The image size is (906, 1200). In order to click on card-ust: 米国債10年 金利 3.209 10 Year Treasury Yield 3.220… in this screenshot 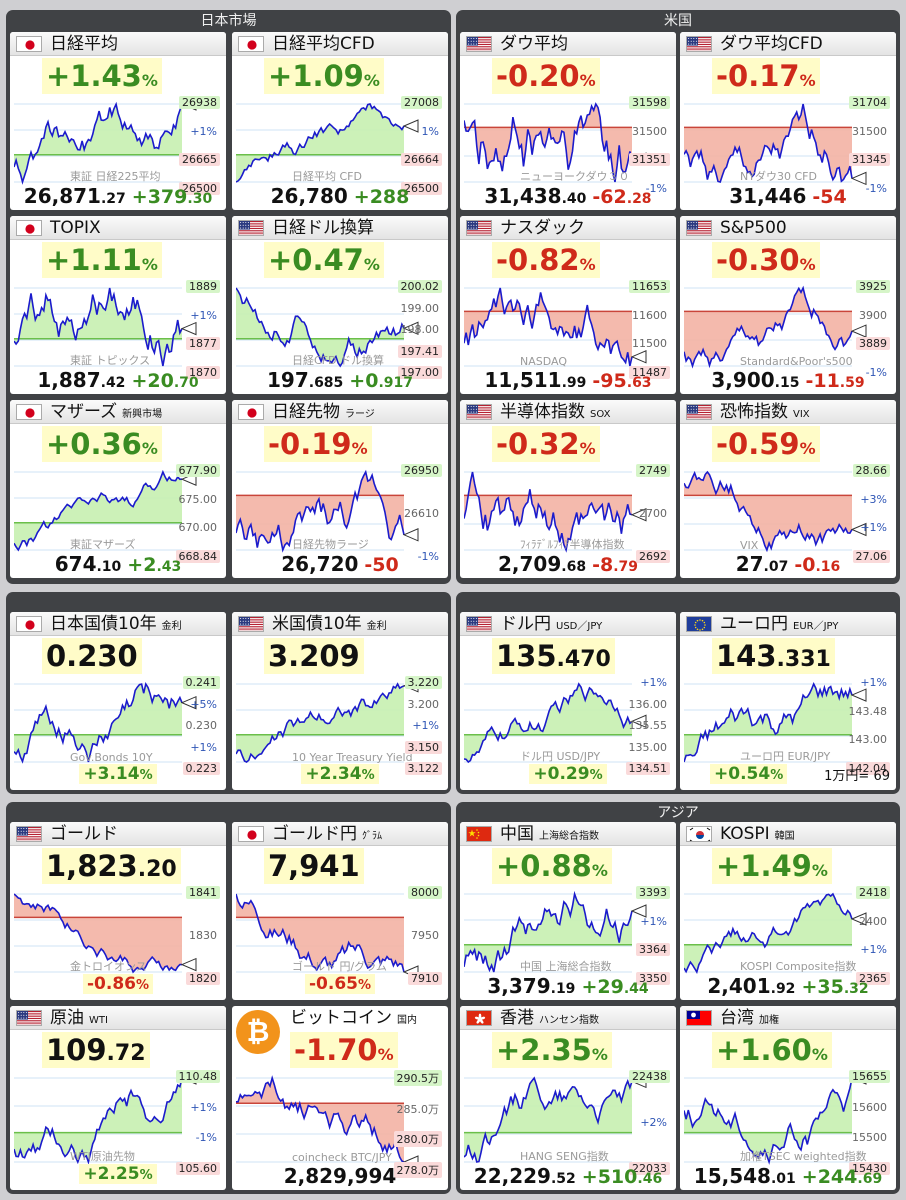, I will do `click(340, 701)`.